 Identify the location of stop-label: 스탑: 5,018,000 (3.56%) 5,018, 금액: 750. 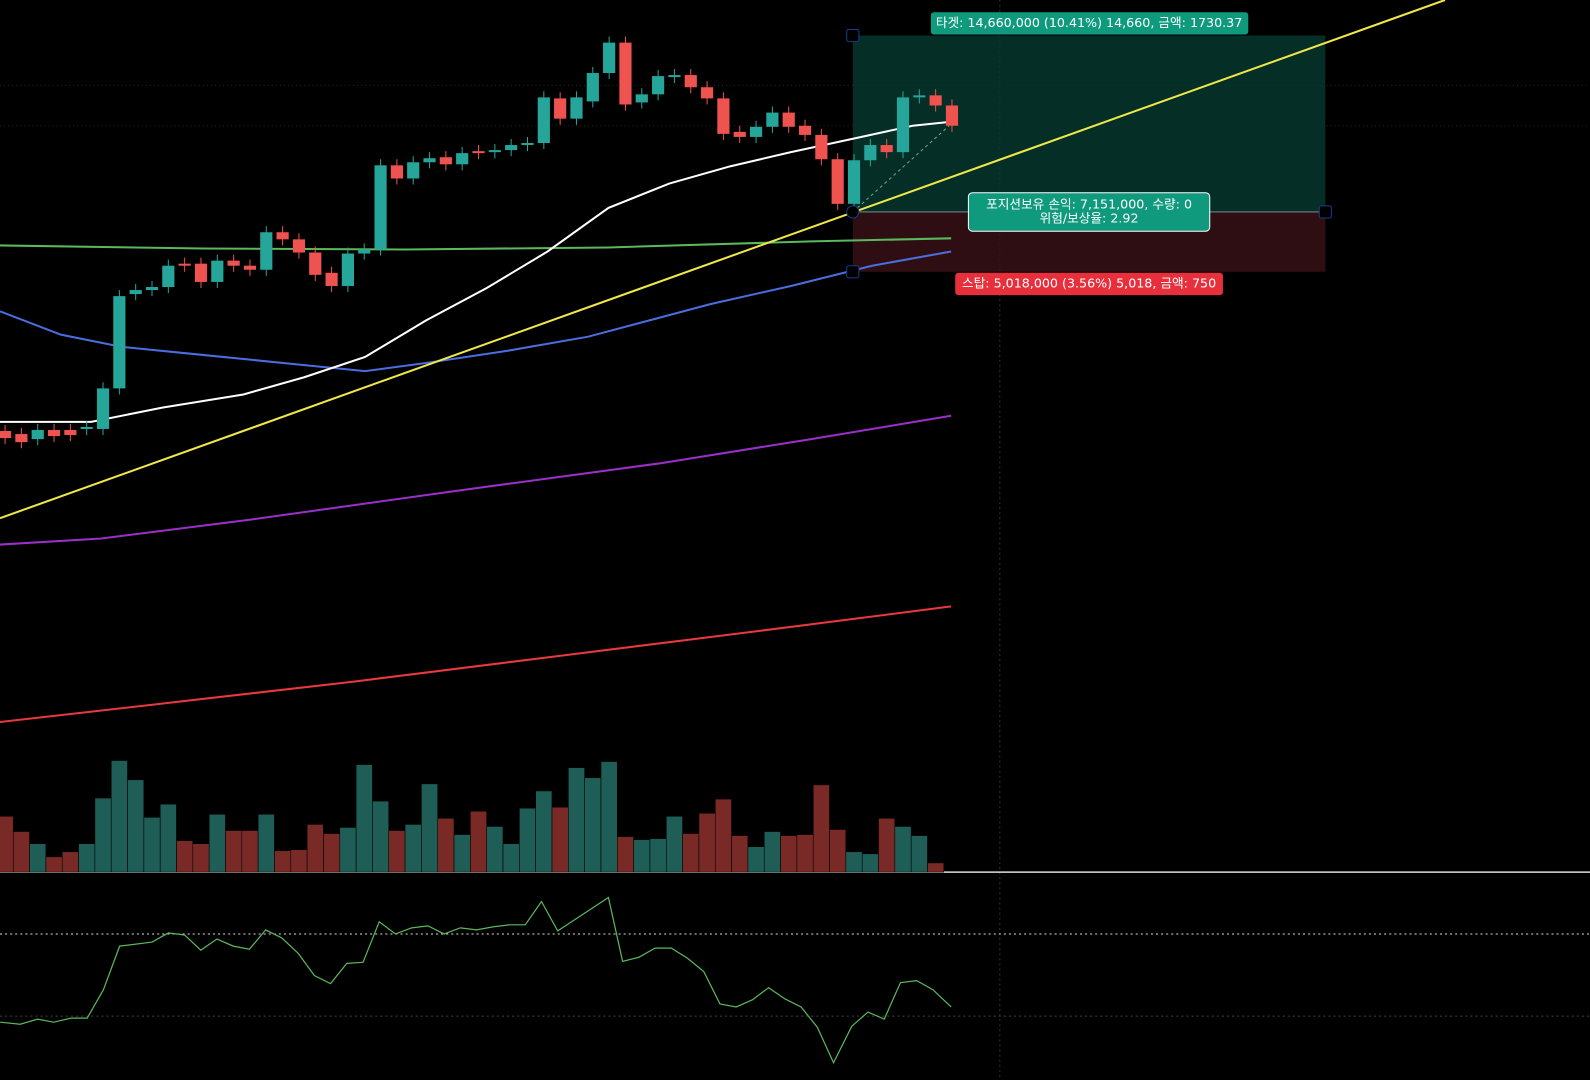
(1089, 282).